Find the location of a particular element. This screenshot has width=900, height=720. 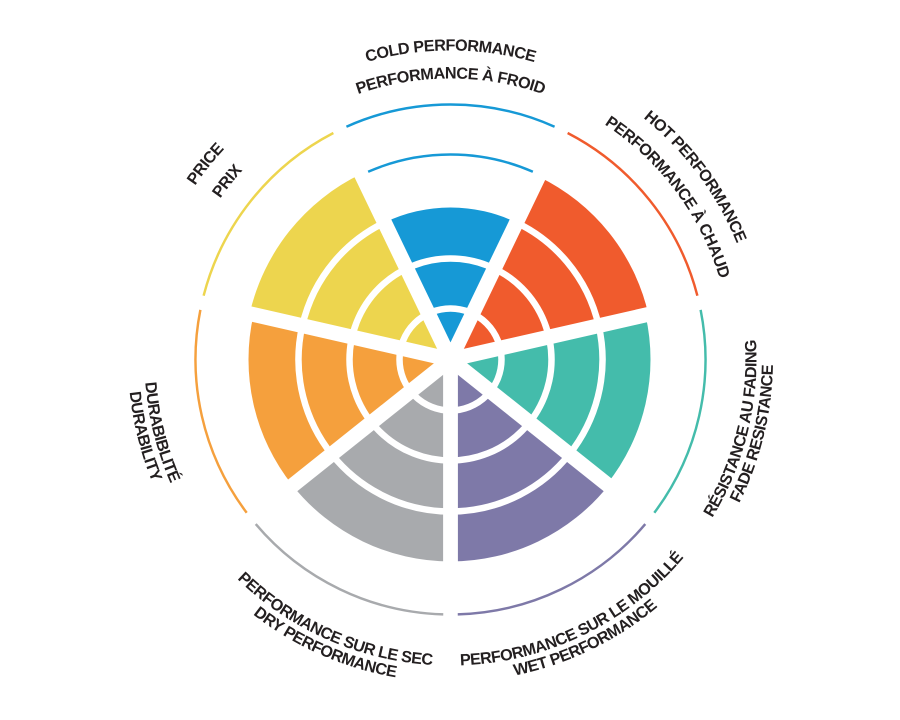

svg-text: PERFORMANCE À FROID is located at coordinates (451, 81).